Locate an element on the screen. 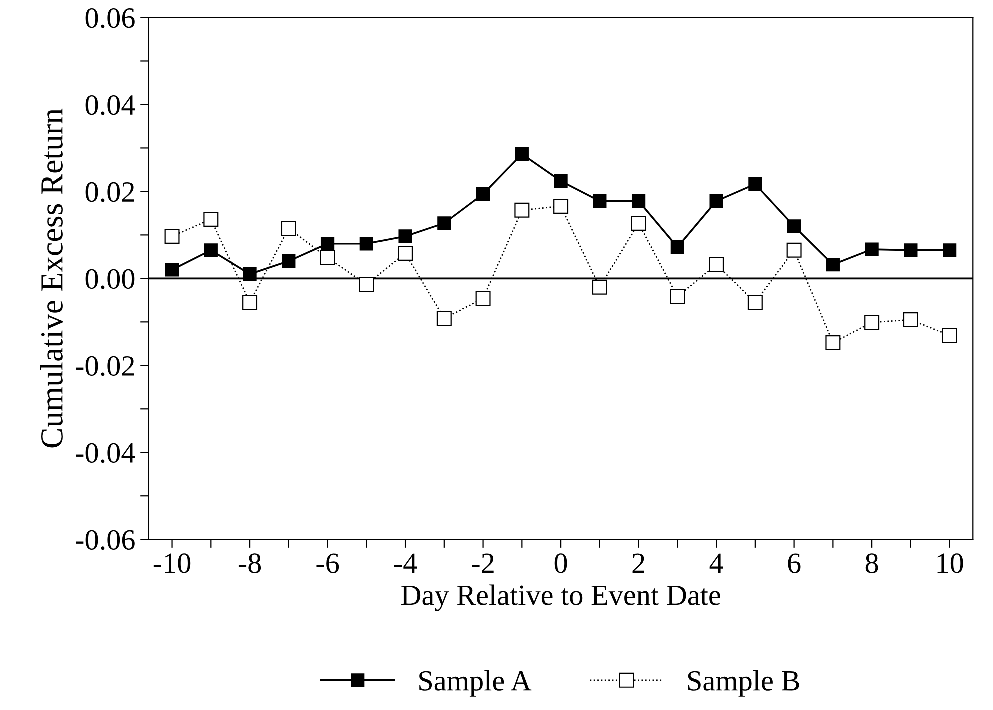 The image size is (993, 710). y-tick-label: 0.04 is located at coordinates (111, 105).